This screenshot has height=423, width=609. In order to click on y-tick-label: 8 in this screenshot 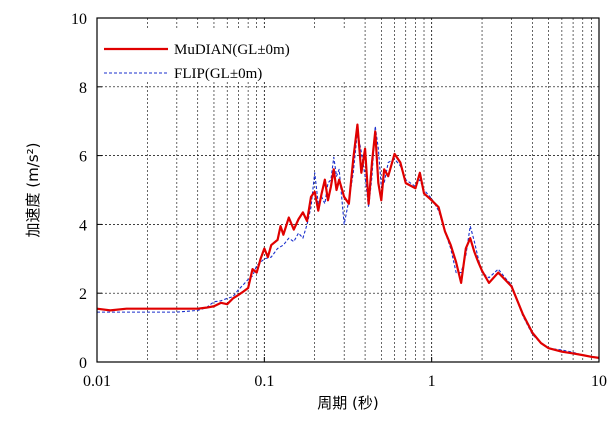, I will do `click(83, 88)`.